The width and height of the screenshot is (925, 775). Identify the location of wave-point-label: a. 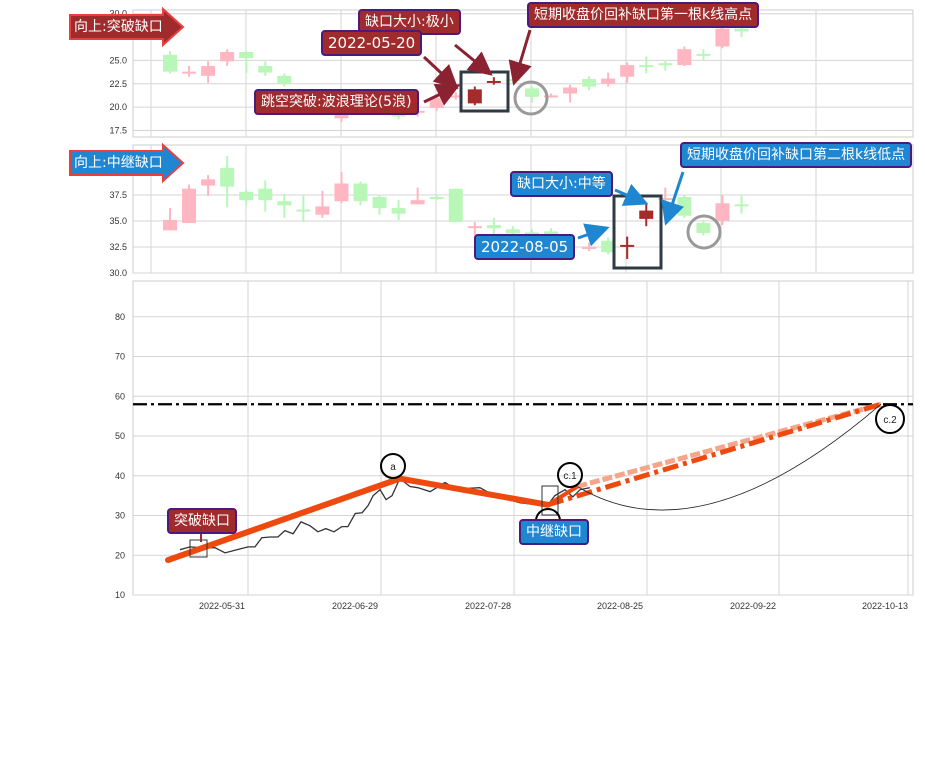
(393, 467).